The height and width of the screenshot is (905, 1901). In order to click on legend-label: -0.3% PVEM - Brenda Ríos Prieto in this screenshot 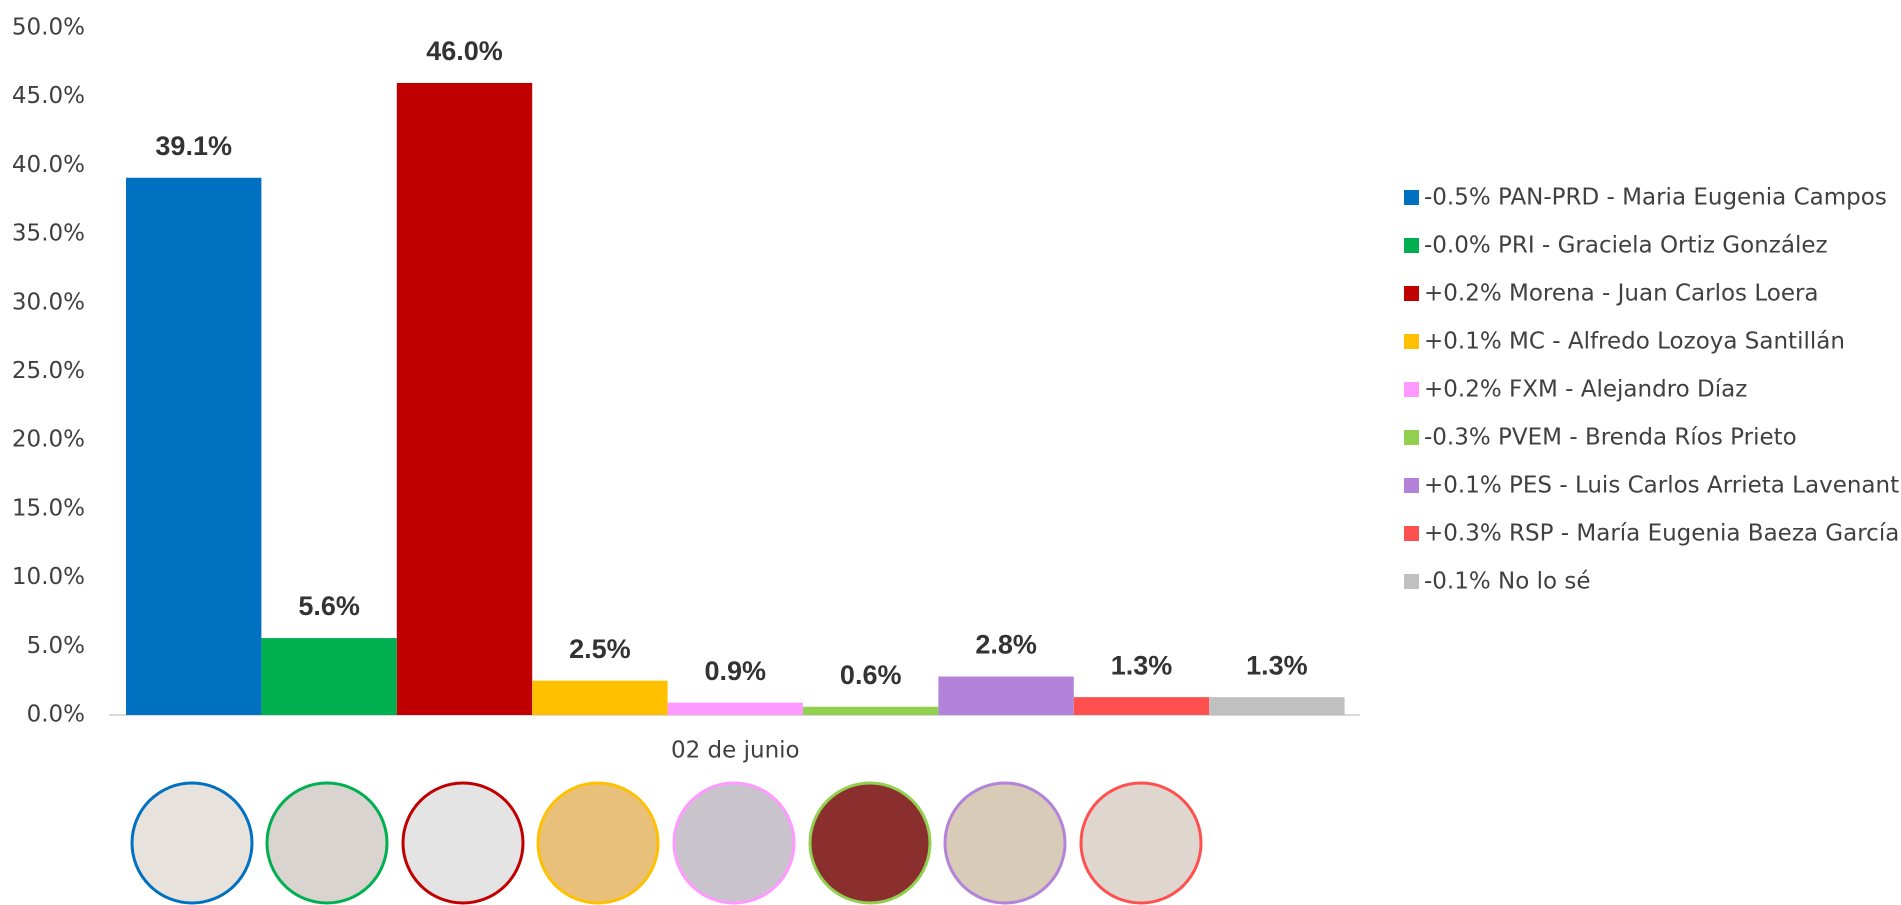, I will do `click(1610, 438)`.